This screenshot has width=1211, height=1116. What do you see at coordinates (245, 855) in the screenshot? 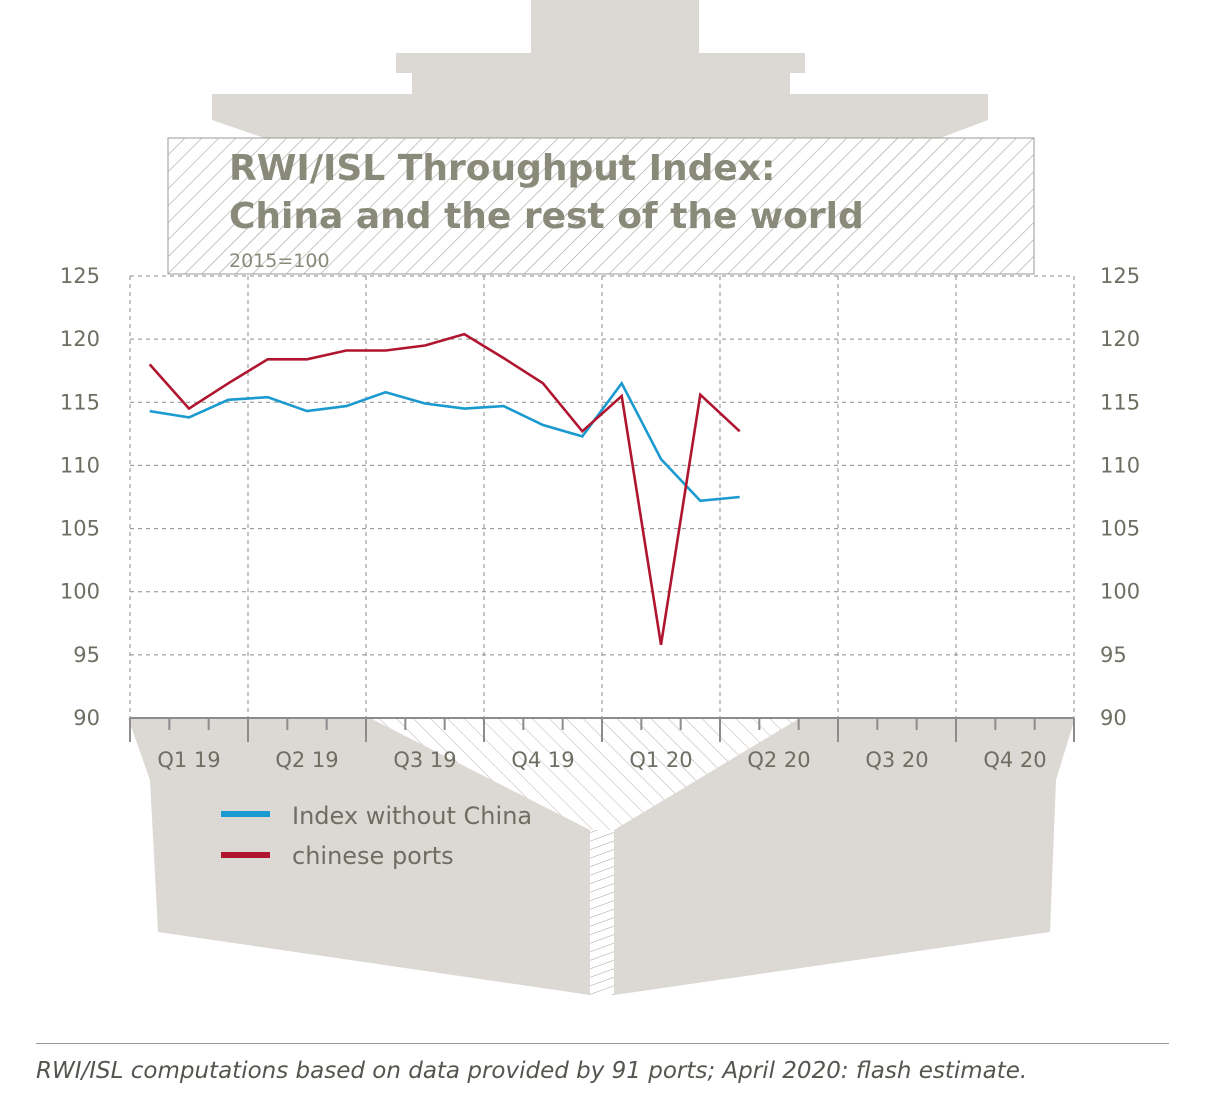
I see `legend-swatch-chinese-ports` at bounding box center [245, 855].